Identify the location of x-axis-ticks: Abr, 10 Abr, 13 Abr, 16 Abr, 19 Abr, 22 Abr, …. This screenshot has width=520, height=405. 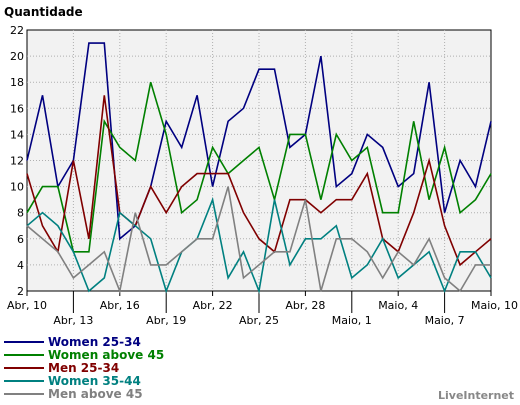
(262, 309).